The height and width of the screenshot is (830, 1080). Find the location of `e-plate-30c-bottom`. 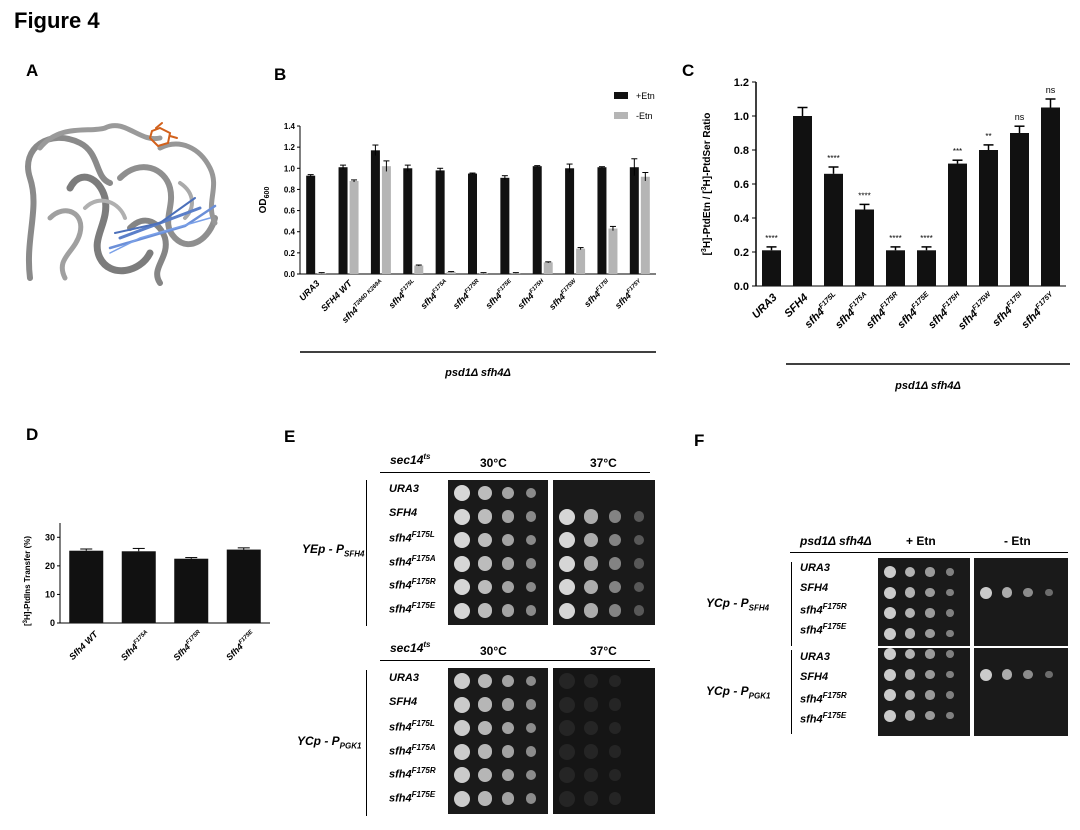

e-plate-30c-bottom is located at coordinates (498, 741).